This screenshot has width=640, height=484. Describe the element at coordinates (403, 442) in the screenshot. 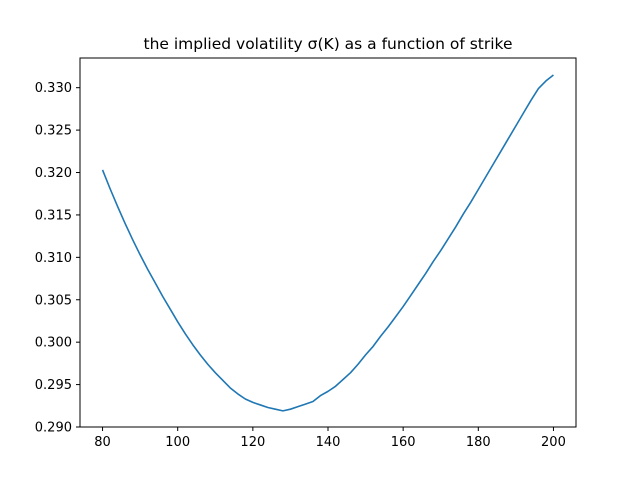

I see `x-tick-label: 160` at that location.